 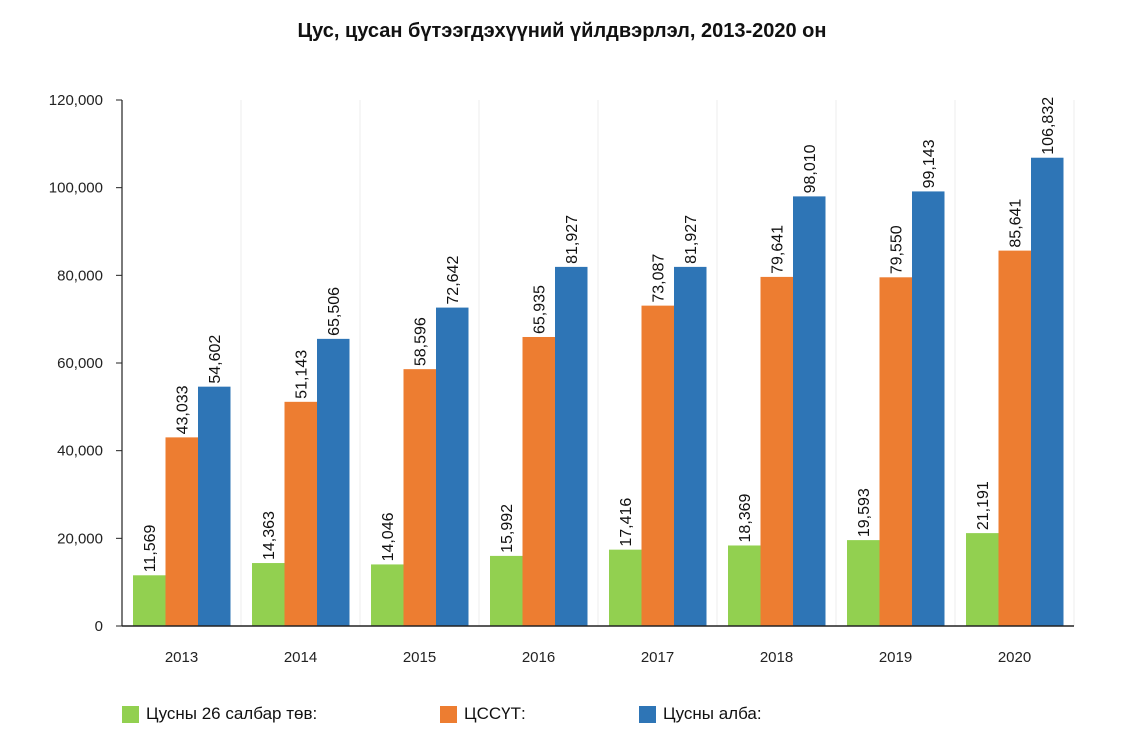 I want to click on y-tick-label: 20,000, so click(x=80, y=538).